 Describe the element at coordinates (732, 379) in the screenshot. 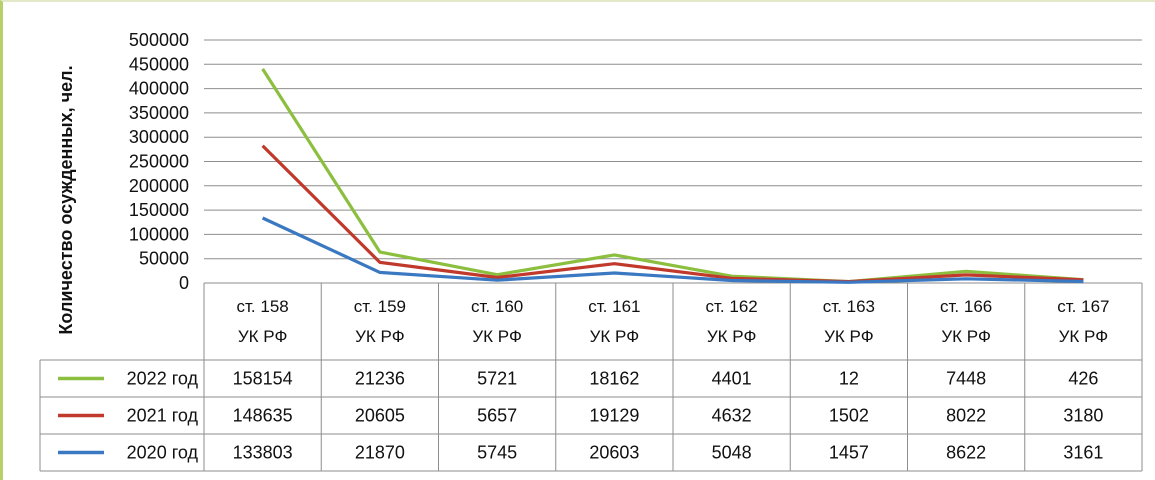

I see `data-cell: 4401` at that location.